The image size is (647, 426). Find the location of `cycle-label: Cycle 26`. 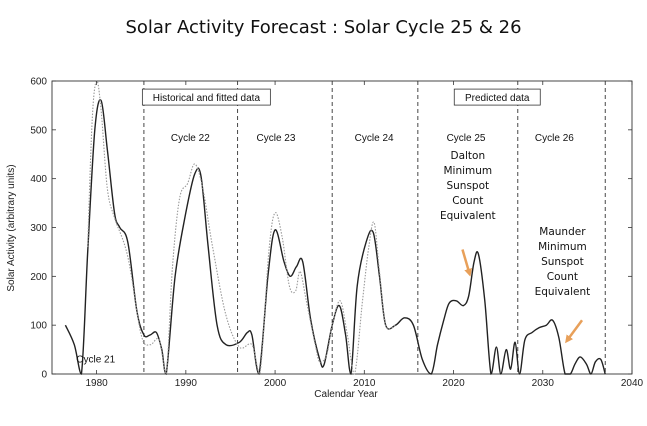

cycle-label: Cycle 26 is located at coordinates (554, 138).